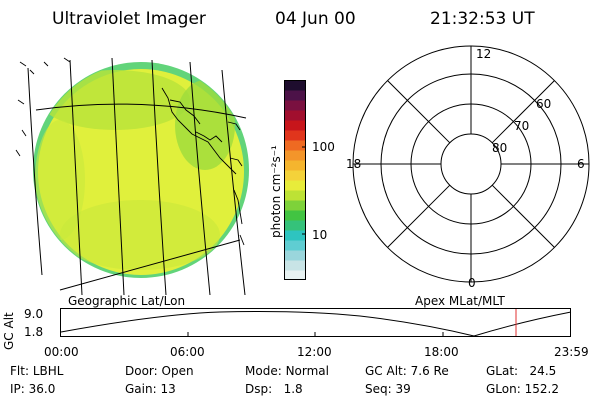  Describe the element at coordinates (407, 371) in the screenshot. I see `info-gcalt: GC Alt: 7.6 Re` at that location.